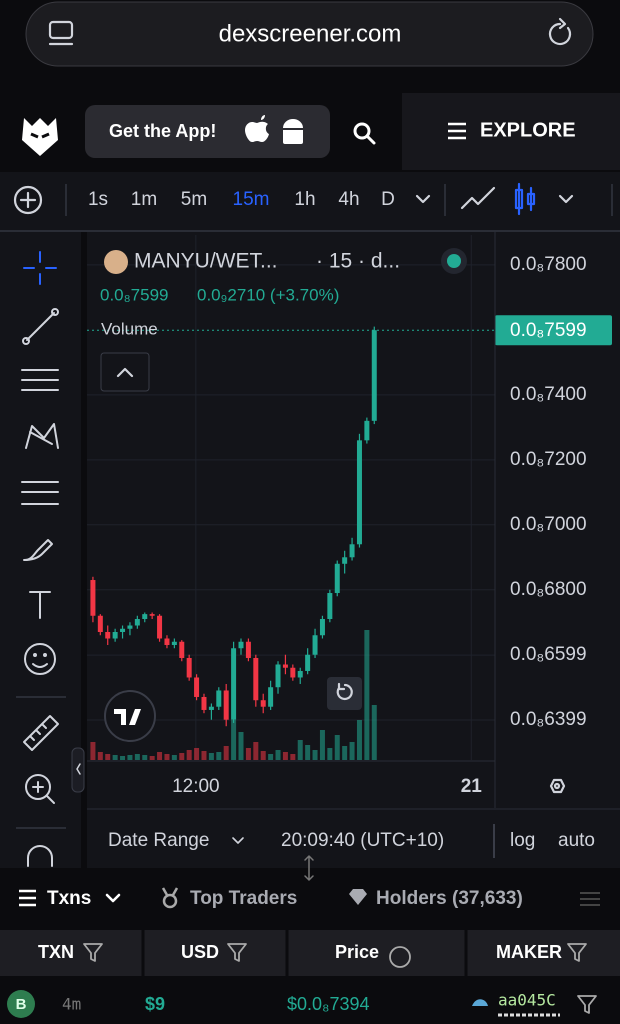  What do you see at coordinates (348, 199) in the screenshot?
I see `timeframe: 4h` at bounding box center [348, 199].